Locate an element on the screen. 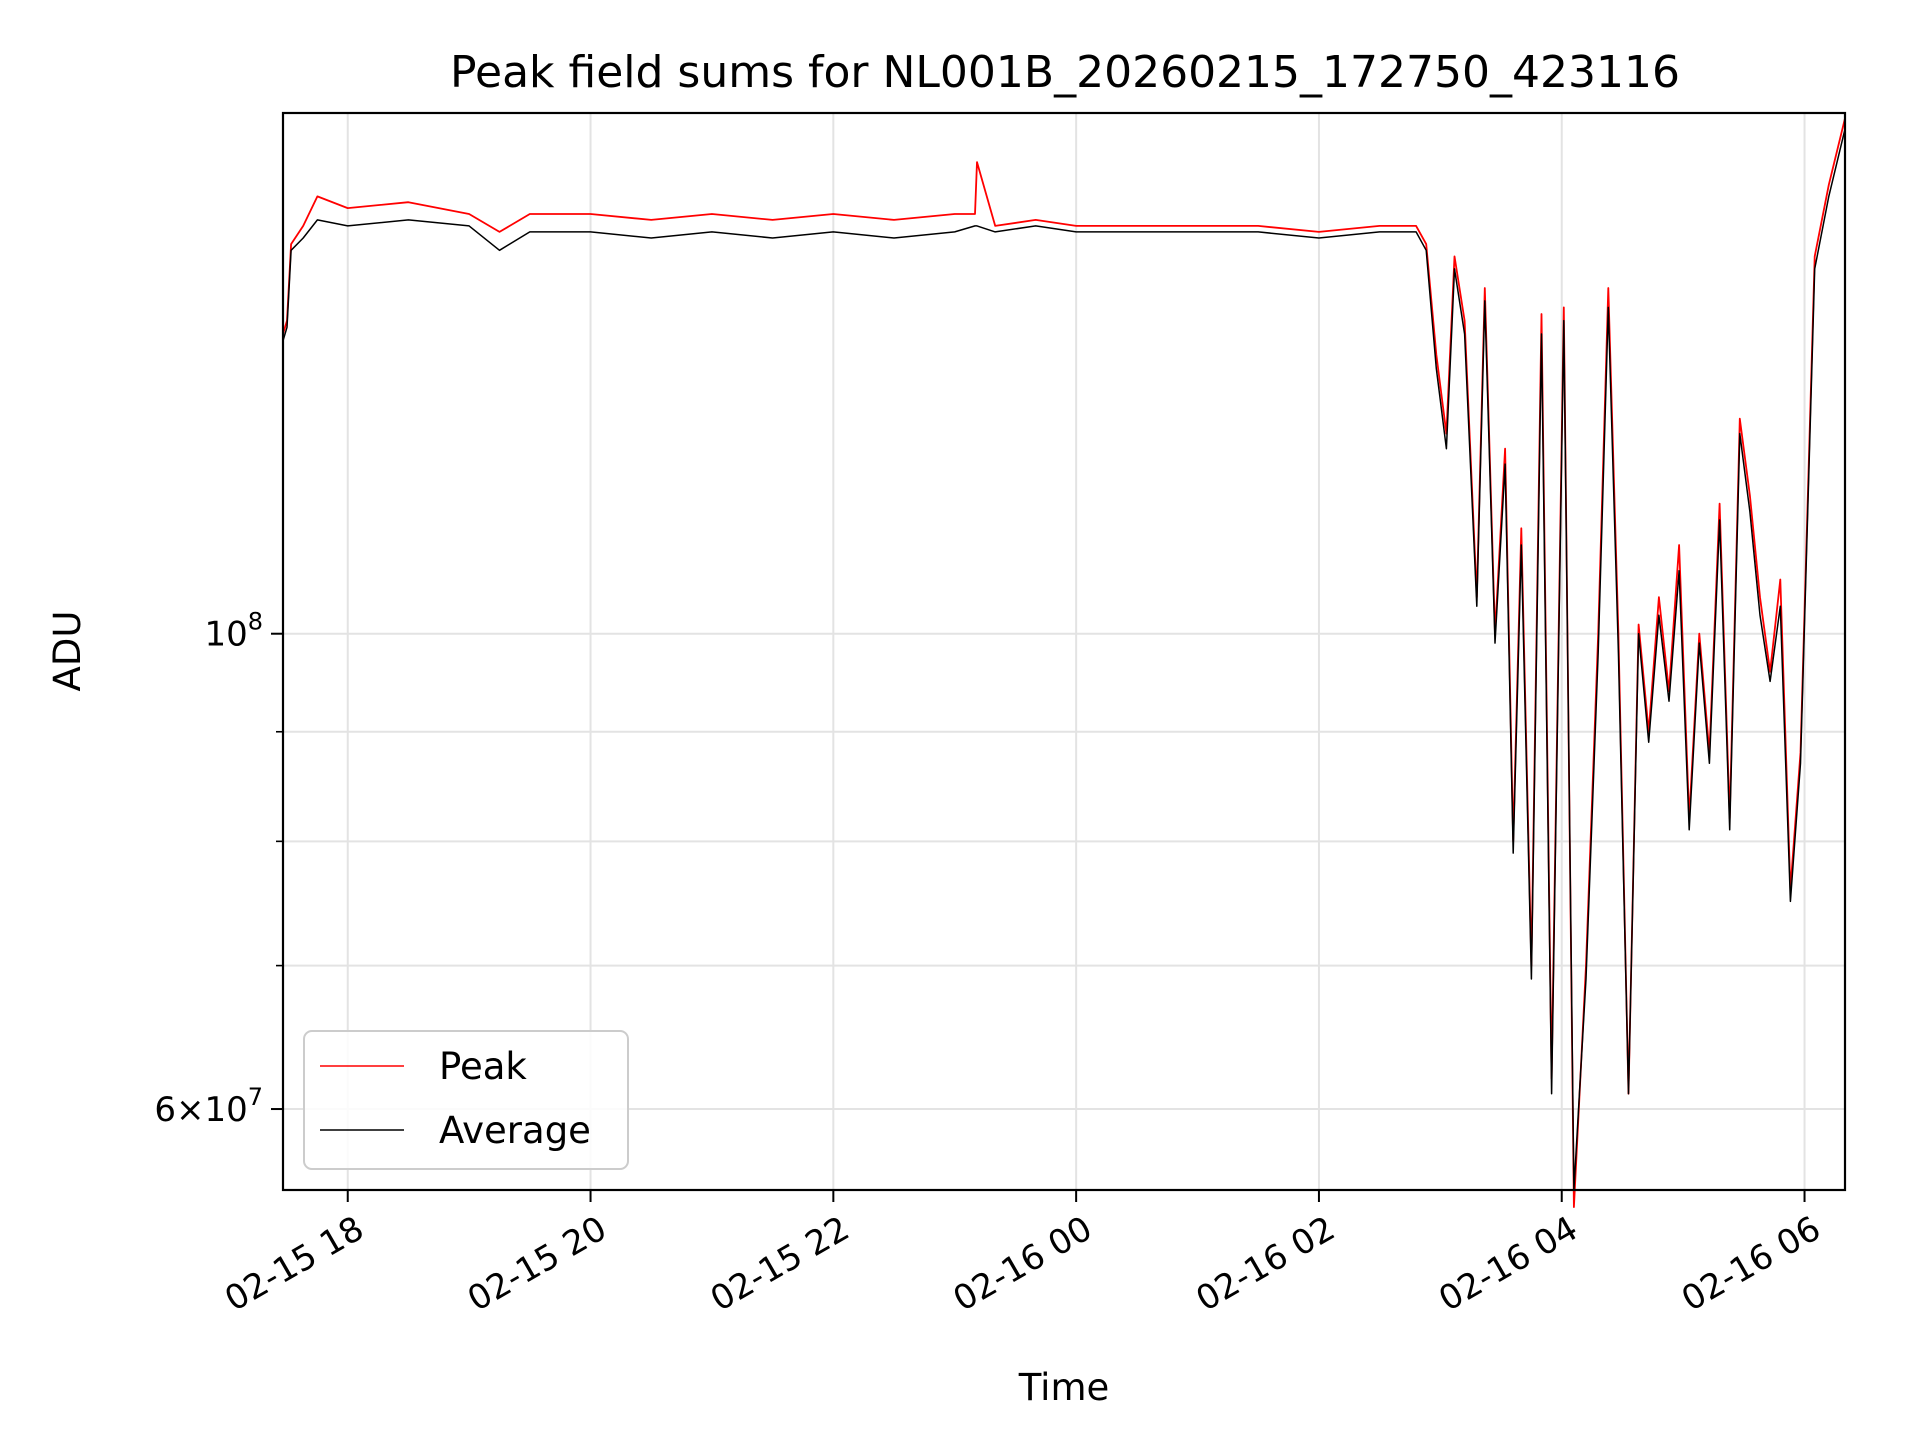  legend: Peak Average is located at coordinates (466, 1100).